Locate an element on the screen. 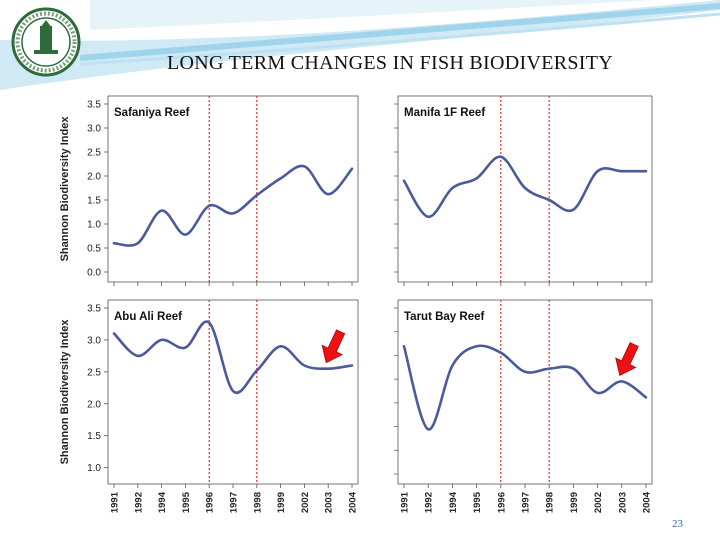 The width and height of the screenshot is (720, 540). chart-title: Manifa 1F Reef is located at coordinates (444, 113).